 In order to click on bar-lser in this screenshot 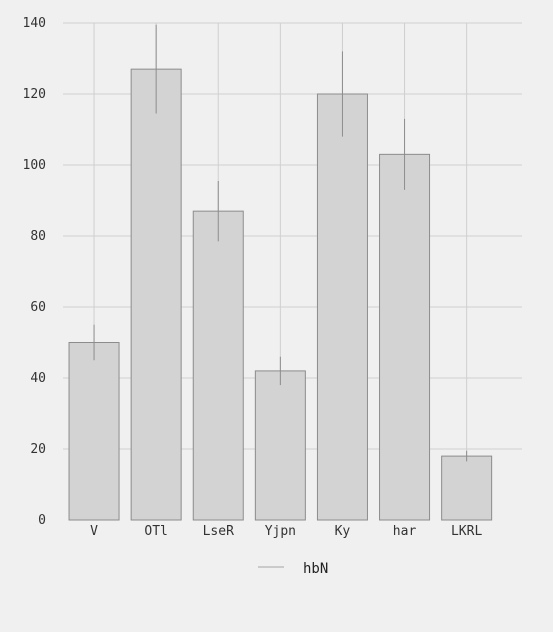, I will do `click(218, 365)`.